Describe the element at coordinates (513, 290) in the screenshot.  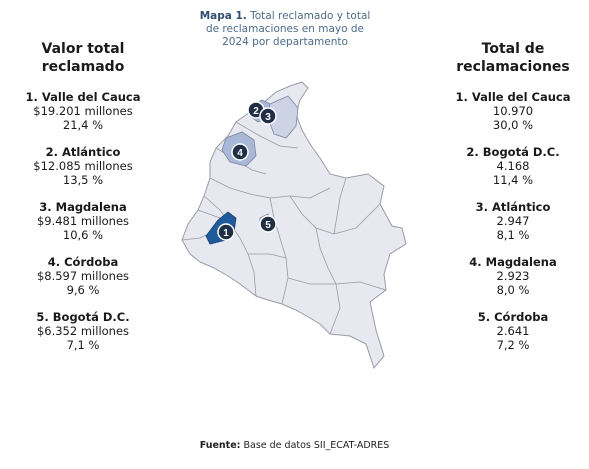
I see `rank-percent: 8,0 %` at that location.